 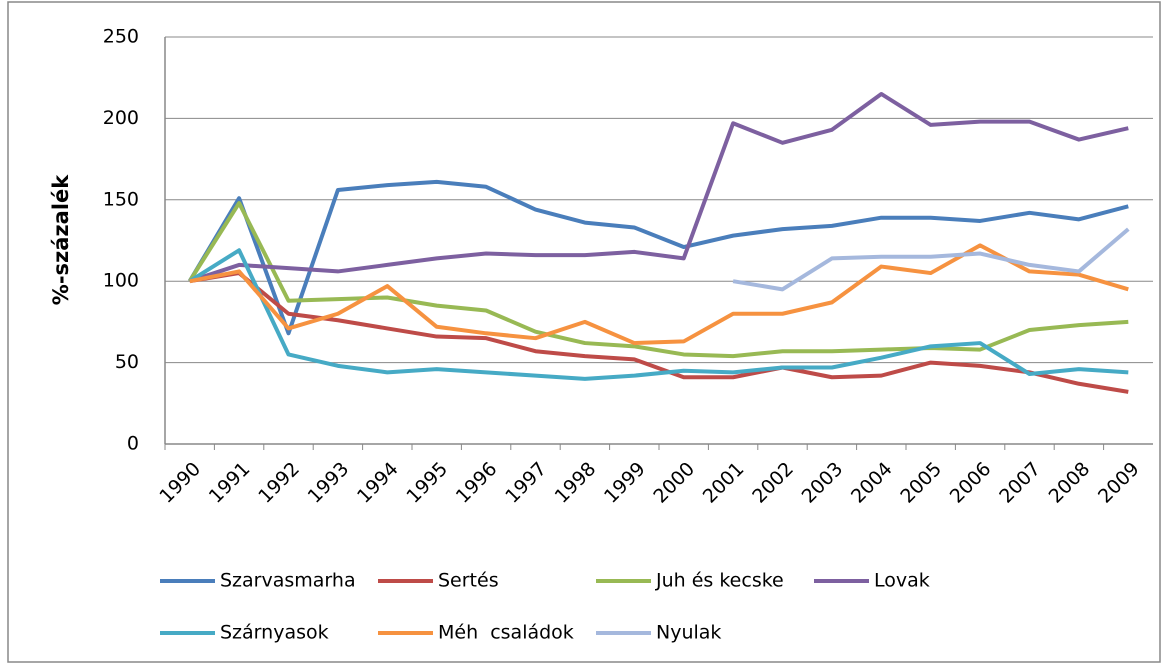 What do you see at coordinates (133, 444) in the screenshot?
I see `y-tick-label: 0` at bounding box center [133, 444].